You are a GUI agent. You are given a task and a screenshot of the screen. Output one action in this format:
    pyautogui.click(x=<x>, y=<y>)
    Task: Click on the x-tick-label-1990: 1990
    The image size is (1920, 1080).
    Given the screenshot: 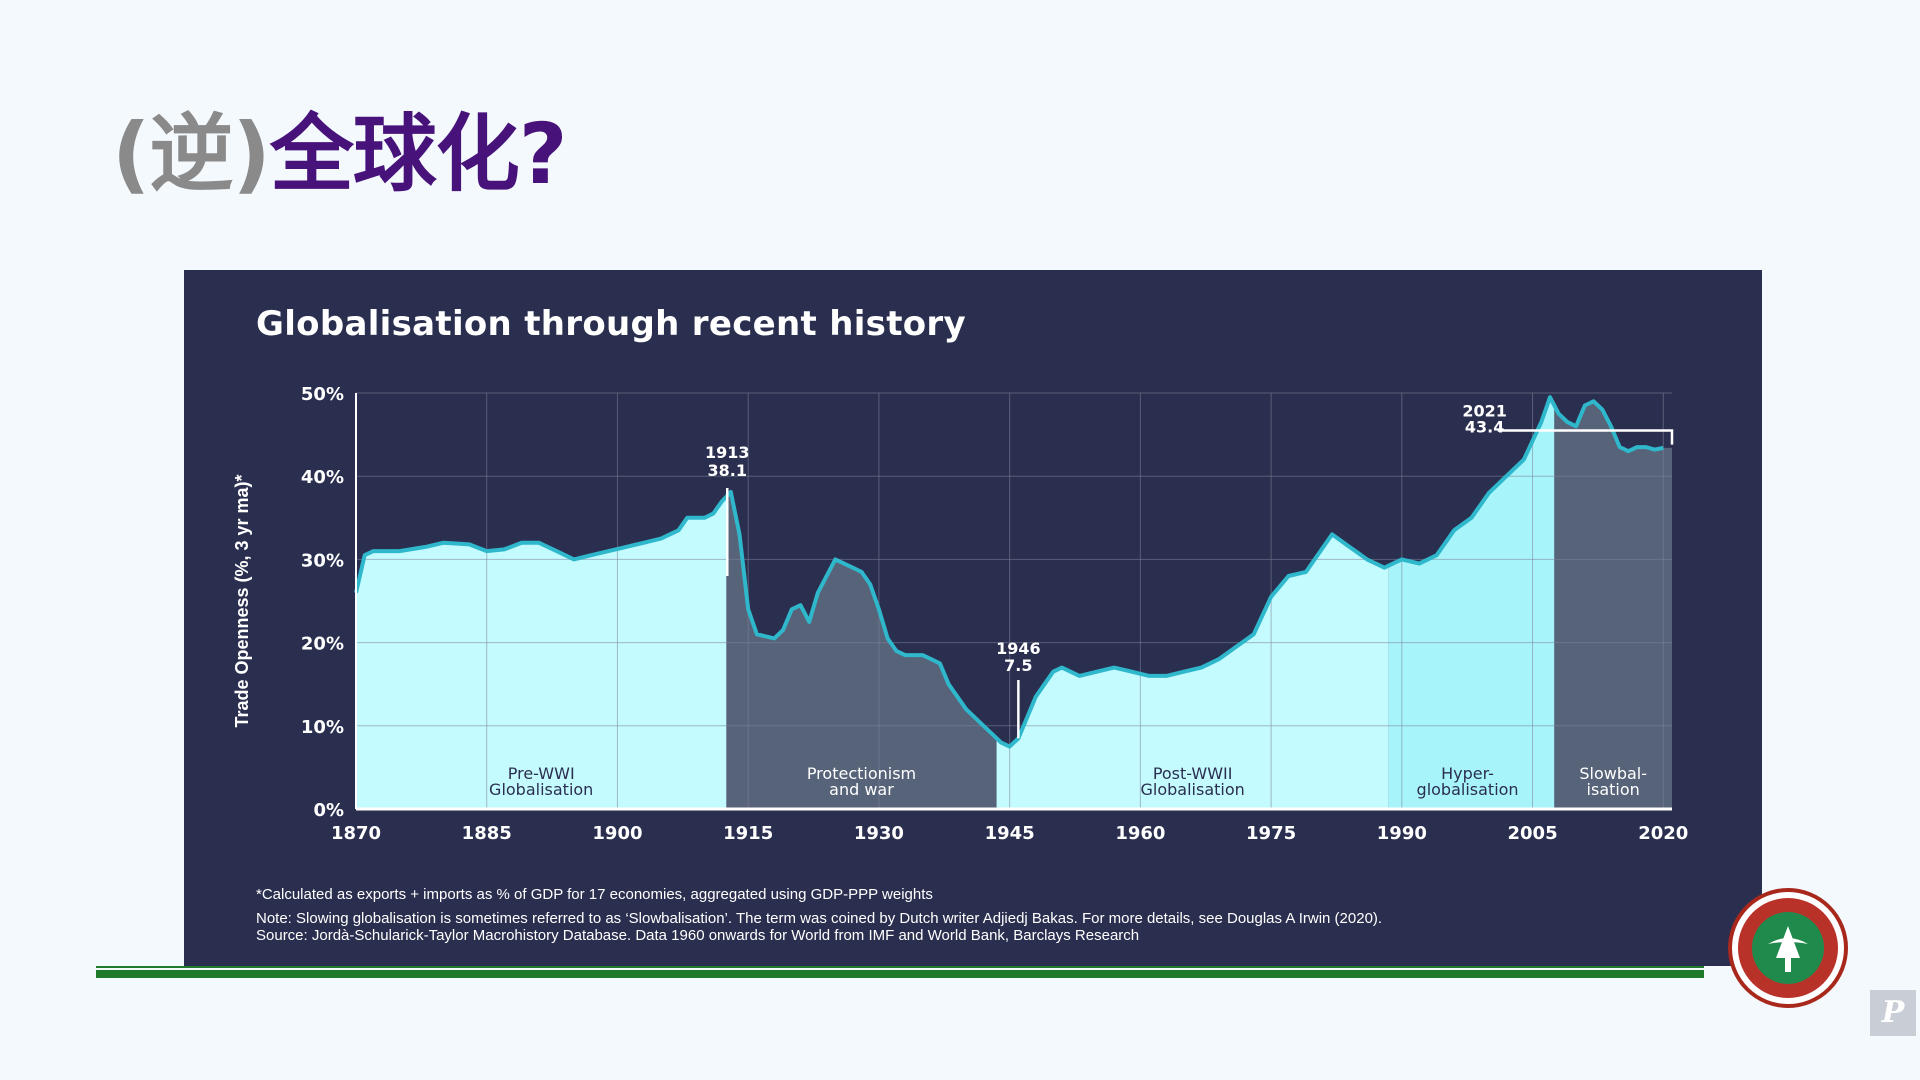 What is the action you would take?
    pyautogui.click(x=1402, y=833)
    